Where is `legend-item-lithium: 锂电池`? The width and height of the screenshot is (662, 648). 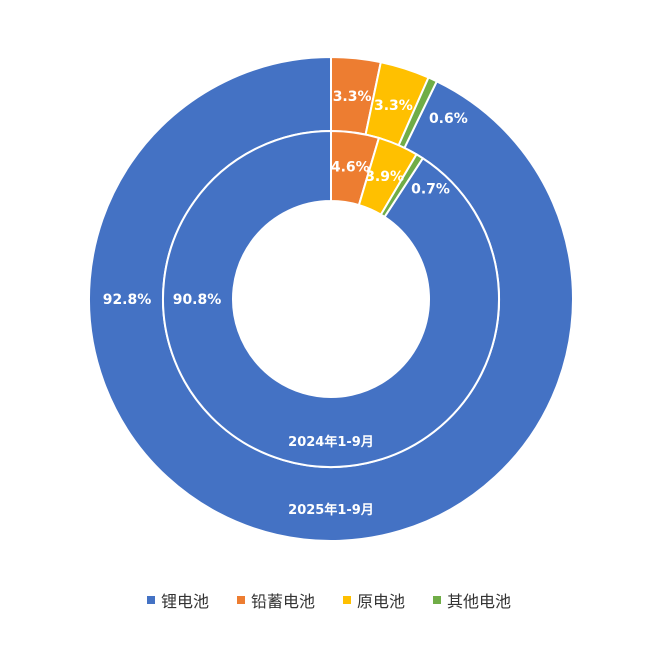
legend-item-lithium: 锂电池 is located at coordinates (178, 601).